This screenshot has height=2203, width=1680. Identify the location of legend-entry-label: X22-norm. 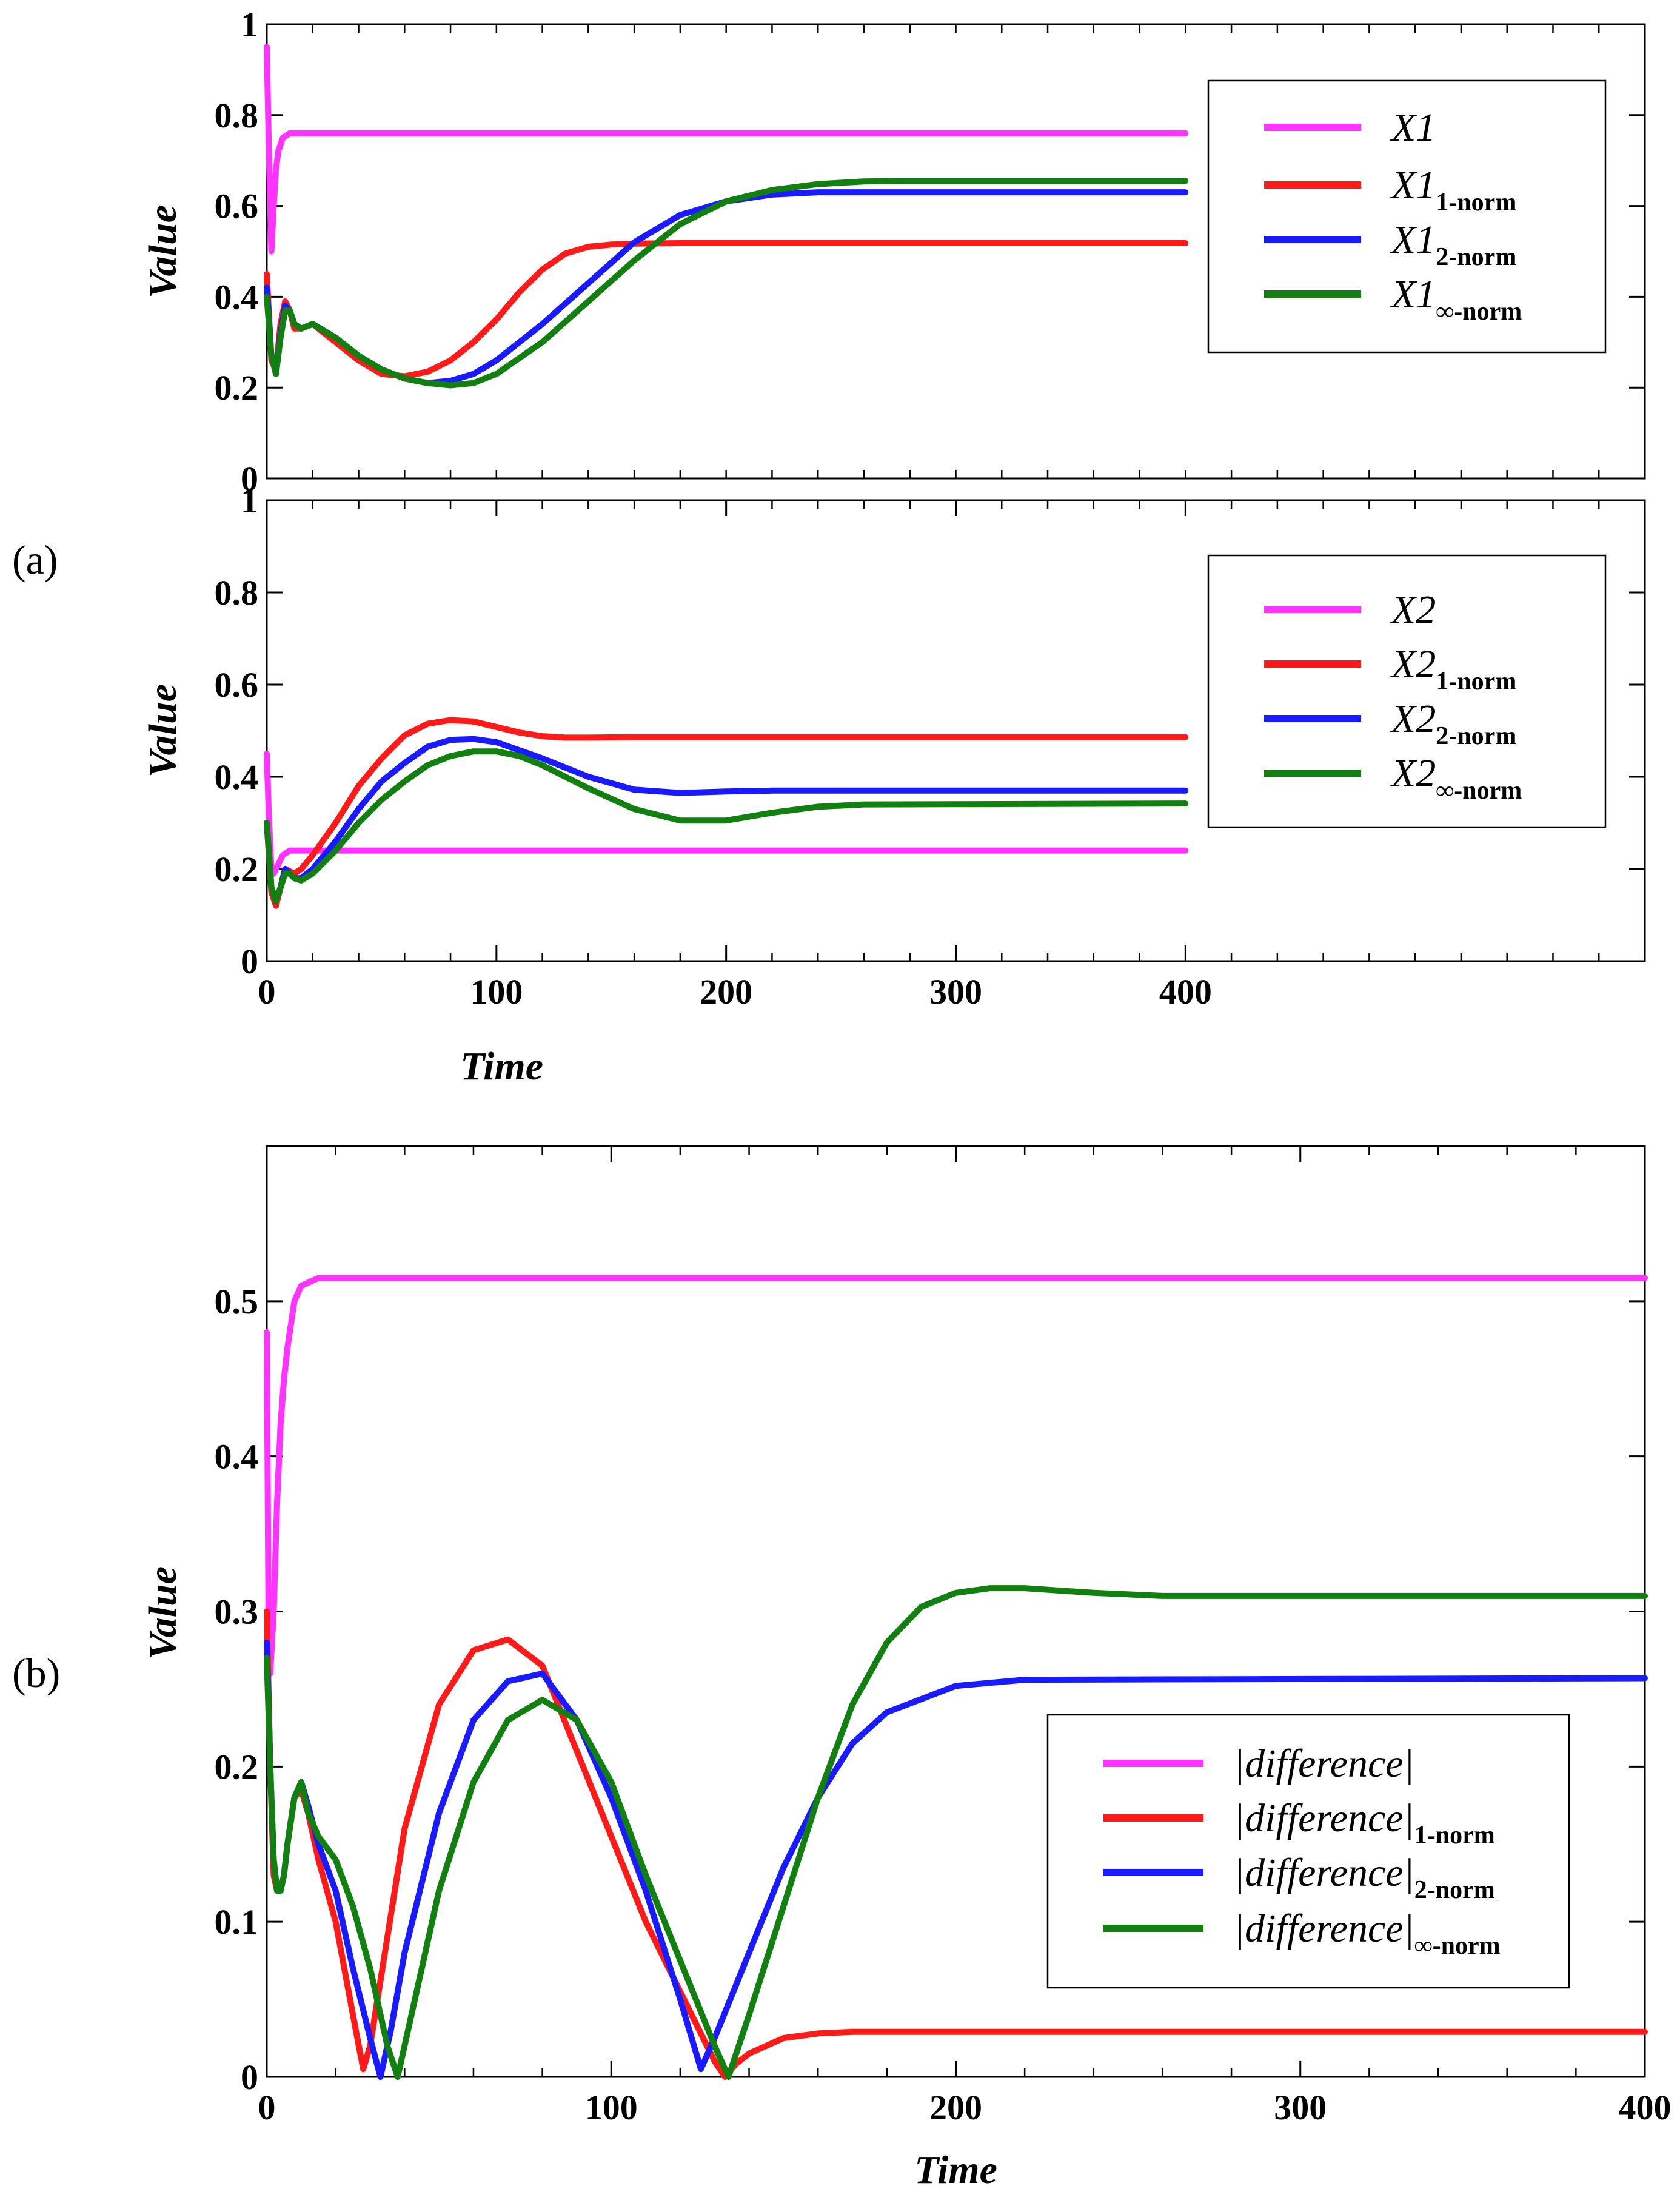
(1453, 724).